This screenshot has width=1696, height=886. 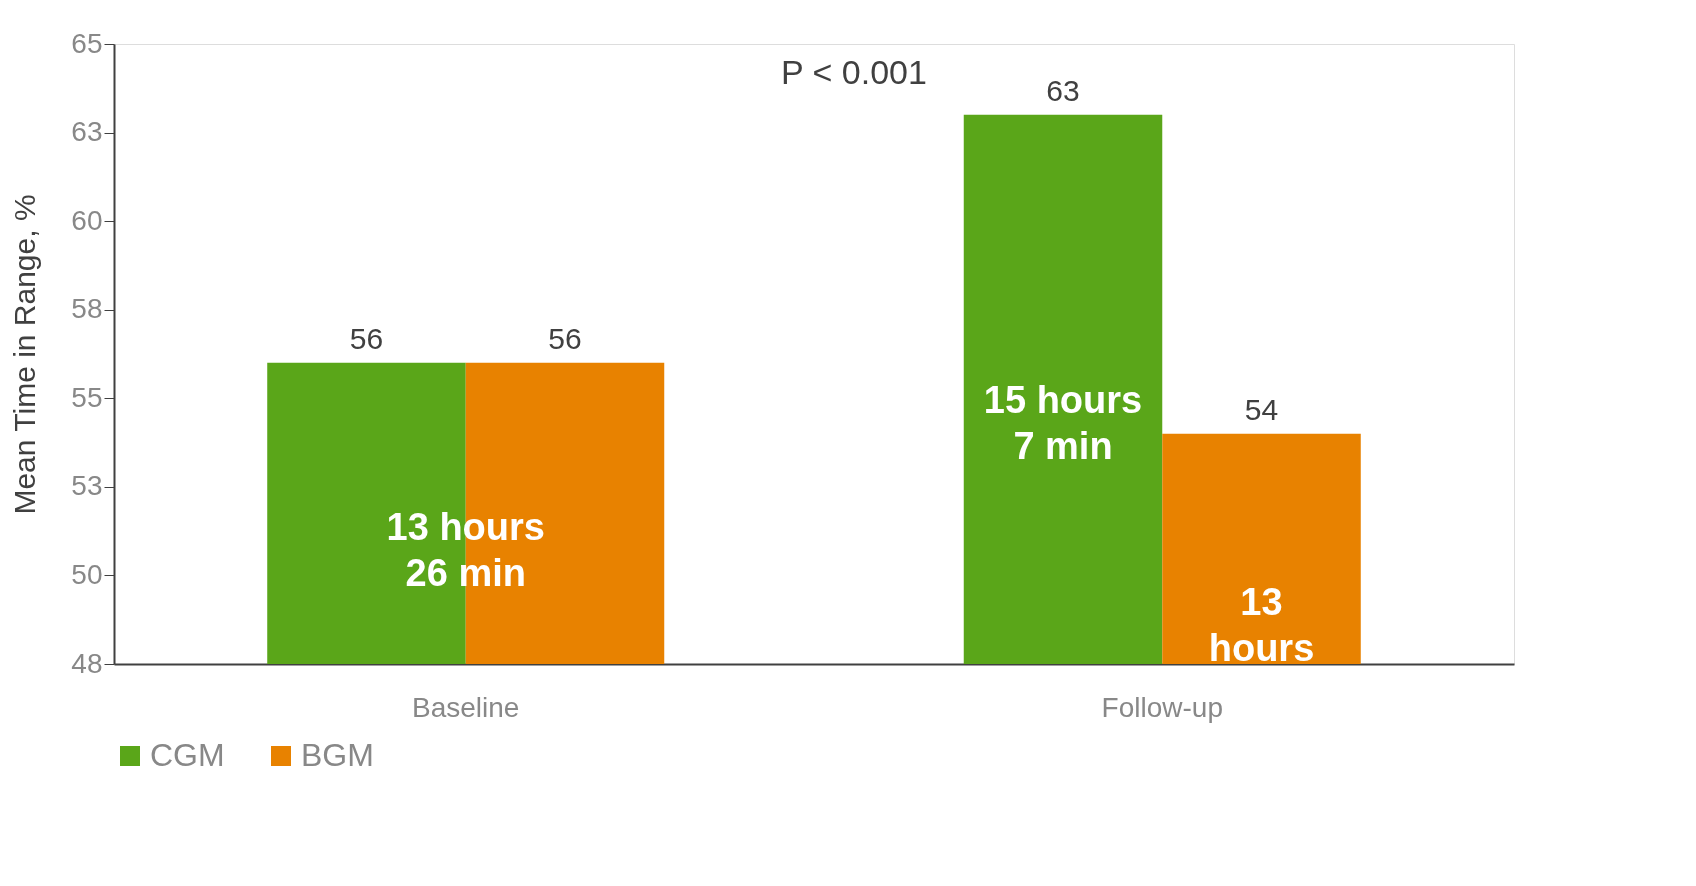 What do you see at coordinates (1063, 422) in the screenshot?
I see `annotation: 15 hours 7 min` at bounding box center [1063, 422].